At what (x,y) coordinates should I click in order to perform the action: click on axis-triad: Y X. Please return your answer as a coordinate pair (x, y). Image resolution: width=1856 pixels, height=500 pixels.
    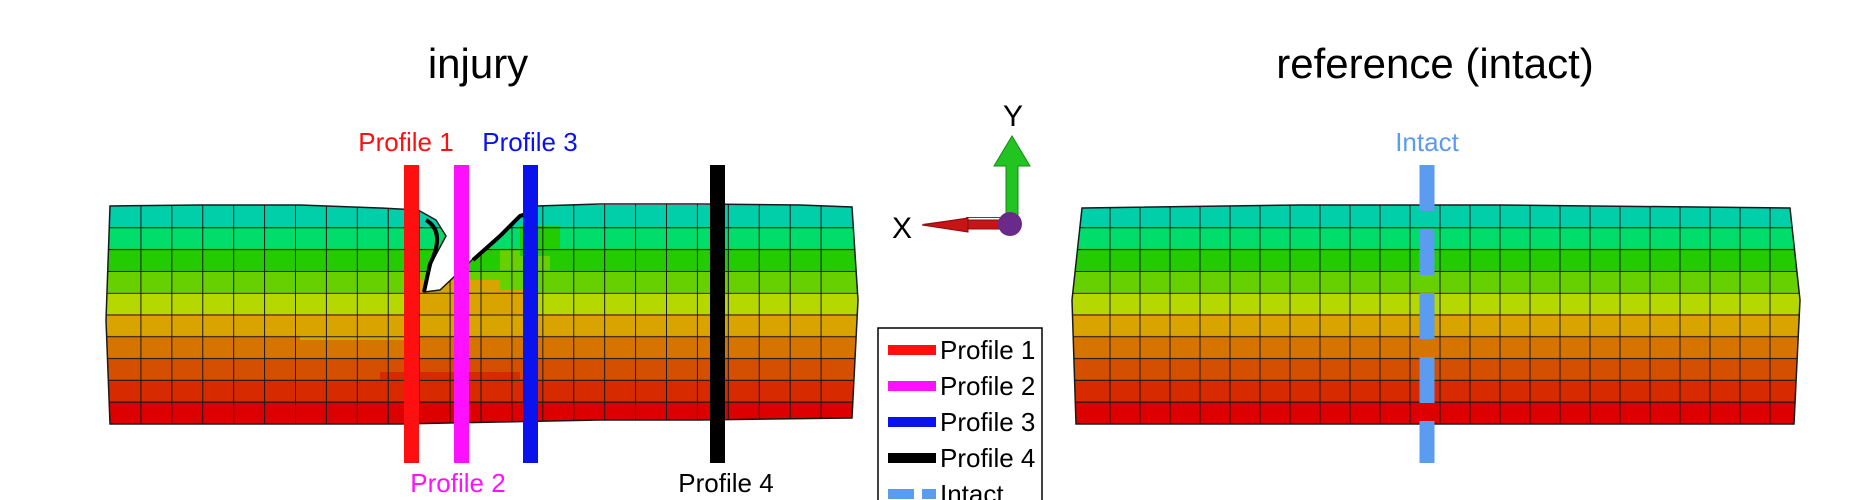
    Looking at the image, I should click on (961, 172).